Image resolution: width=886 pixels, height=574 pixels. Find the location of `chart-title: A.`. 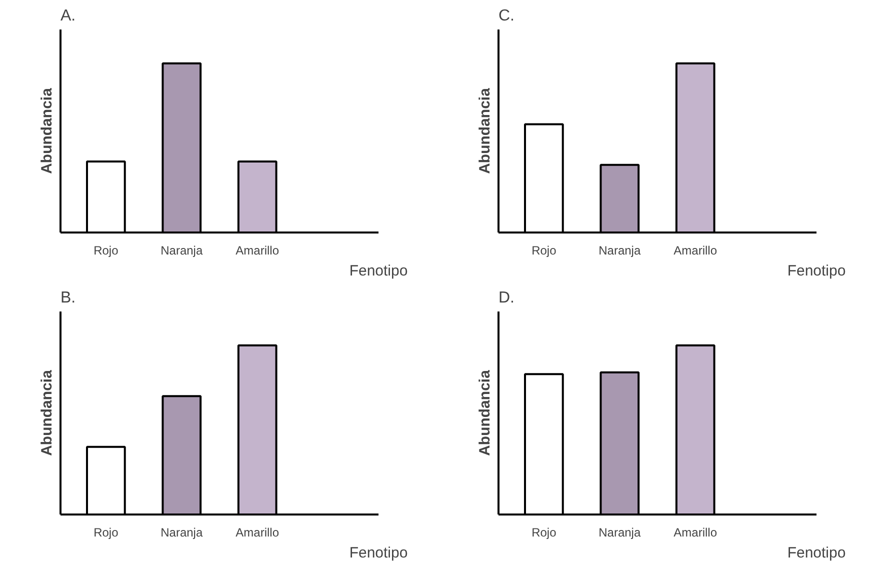

chart-title: A. is located at coordinates (68, 16).